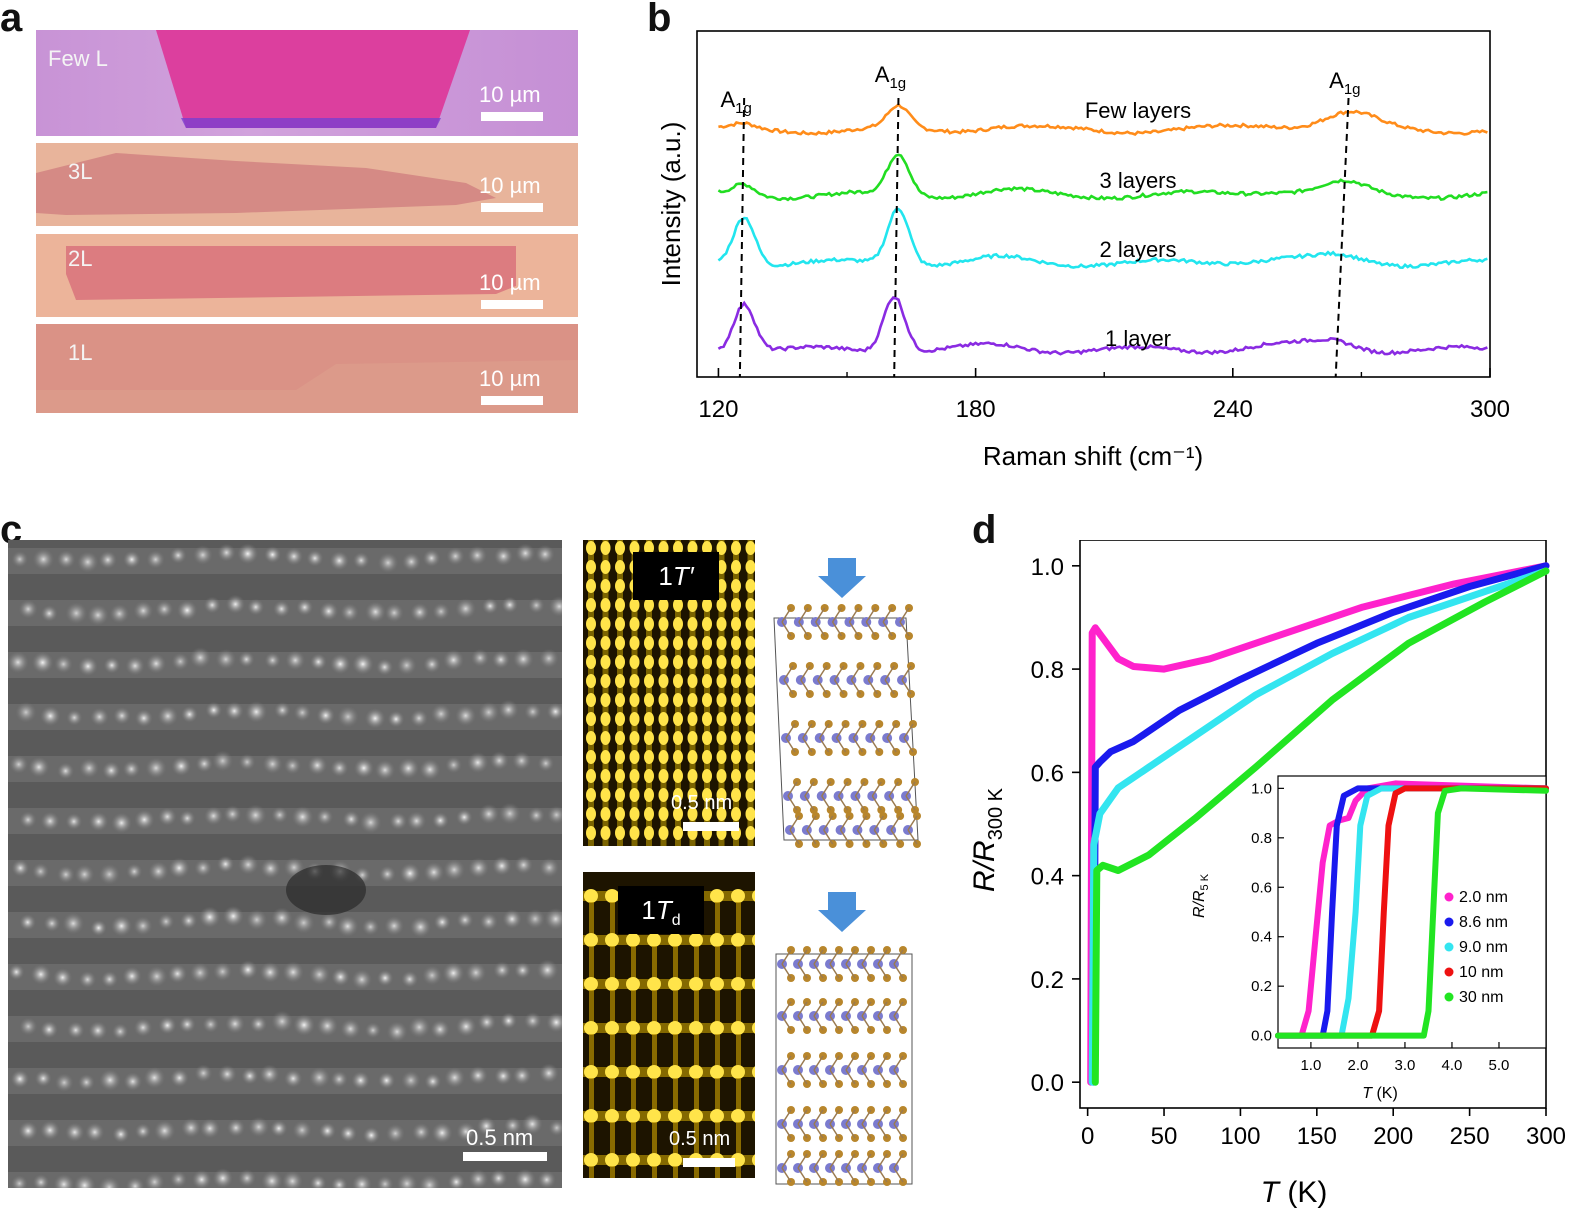 The height and width of the screenshot is (1219, 1587). I want to click on legend-label: 30 nm, so click(1481, 997).